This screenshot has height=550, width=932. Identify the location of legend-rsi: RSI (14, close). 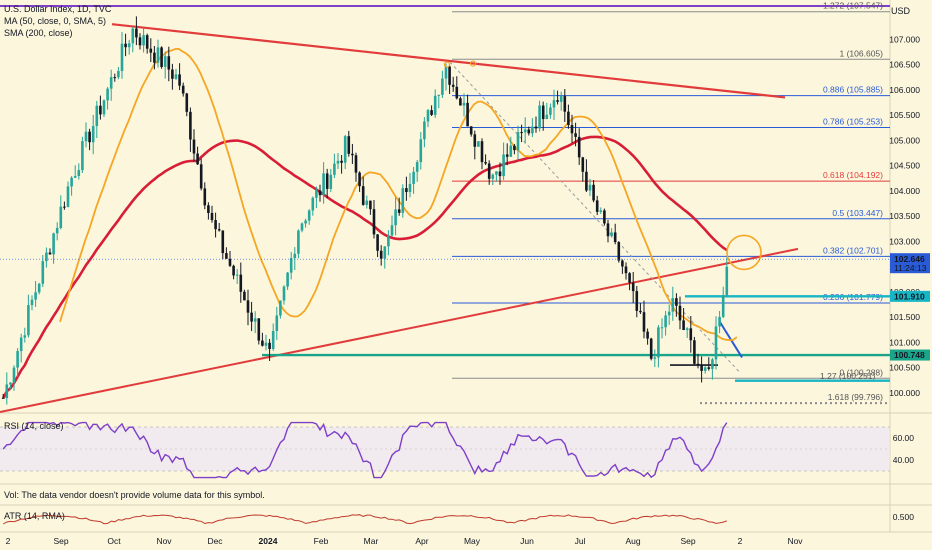
(34, 426).